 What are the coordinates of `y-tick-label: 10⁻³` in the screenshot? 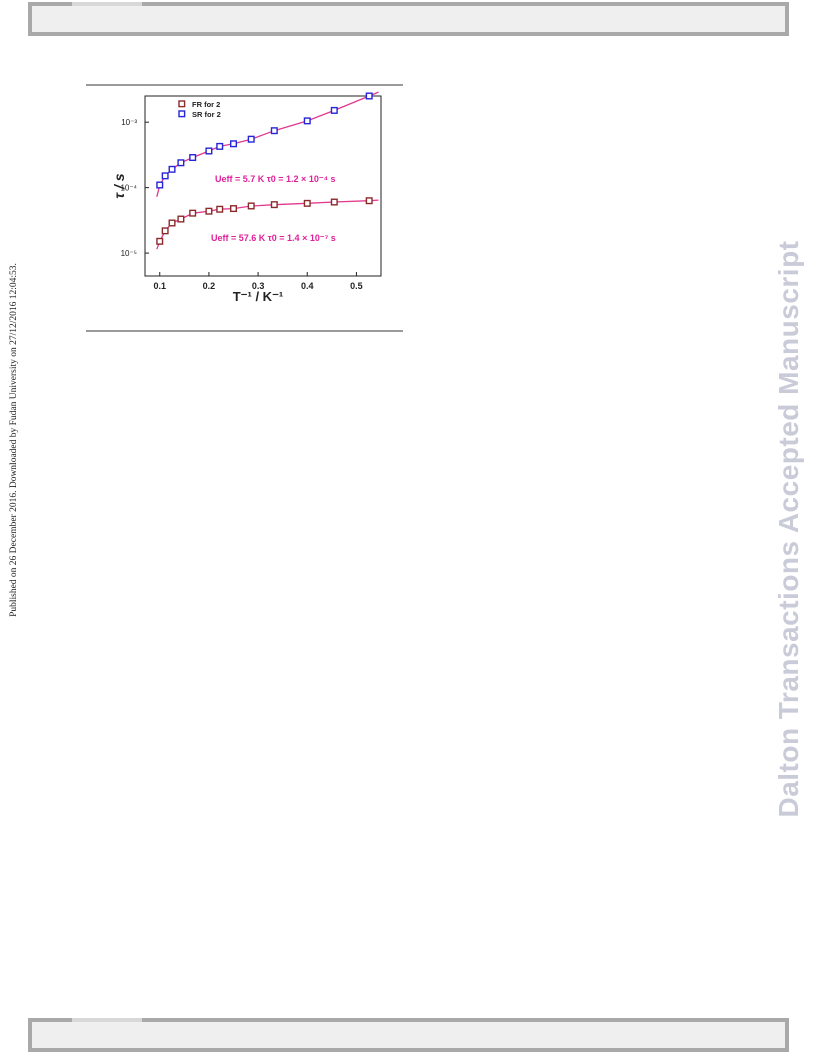 It's located at (129, 122).